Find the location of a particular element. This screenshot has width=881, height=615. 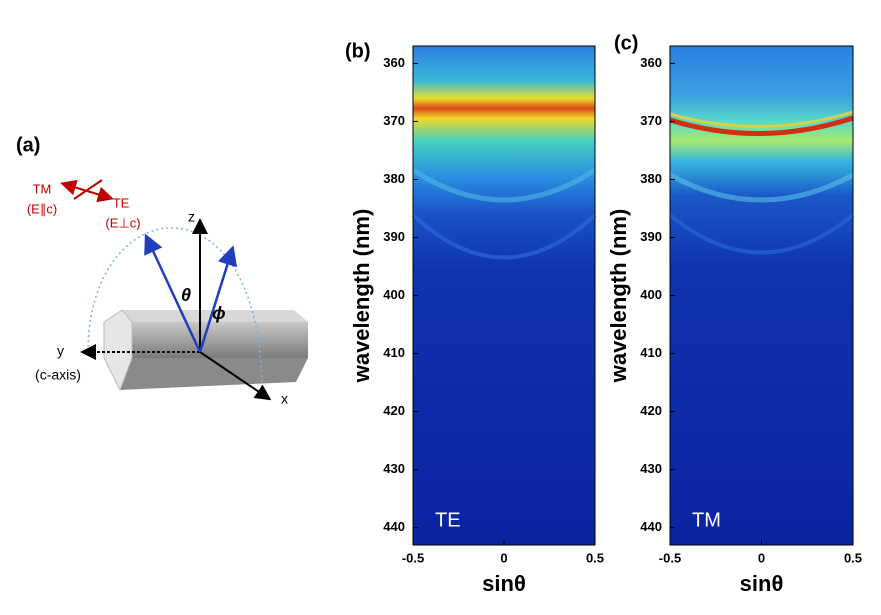

prism-bottom is located at coordinates (206, 374).